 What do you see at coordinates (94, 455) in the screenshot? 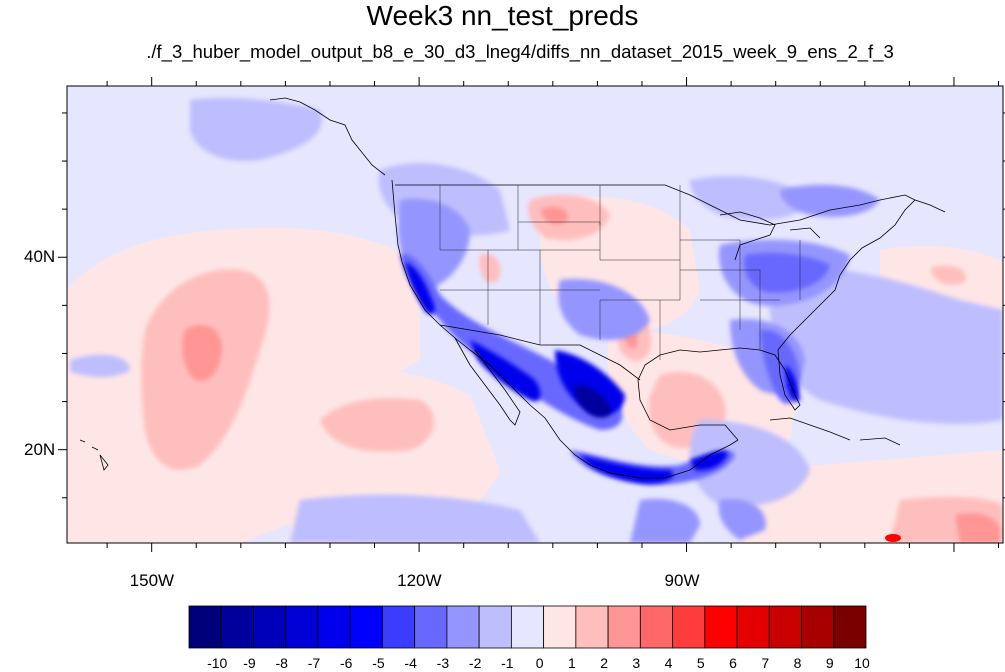
I see `hawaii-islands` at bounding box center [94, 455].